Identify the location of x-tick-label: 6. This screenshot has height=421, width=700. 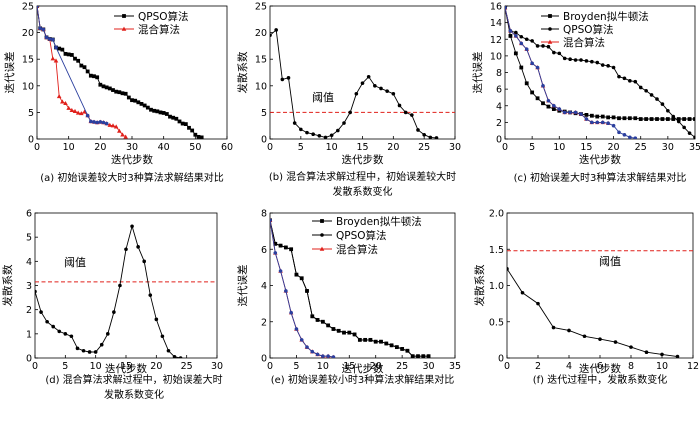
(600, 366).